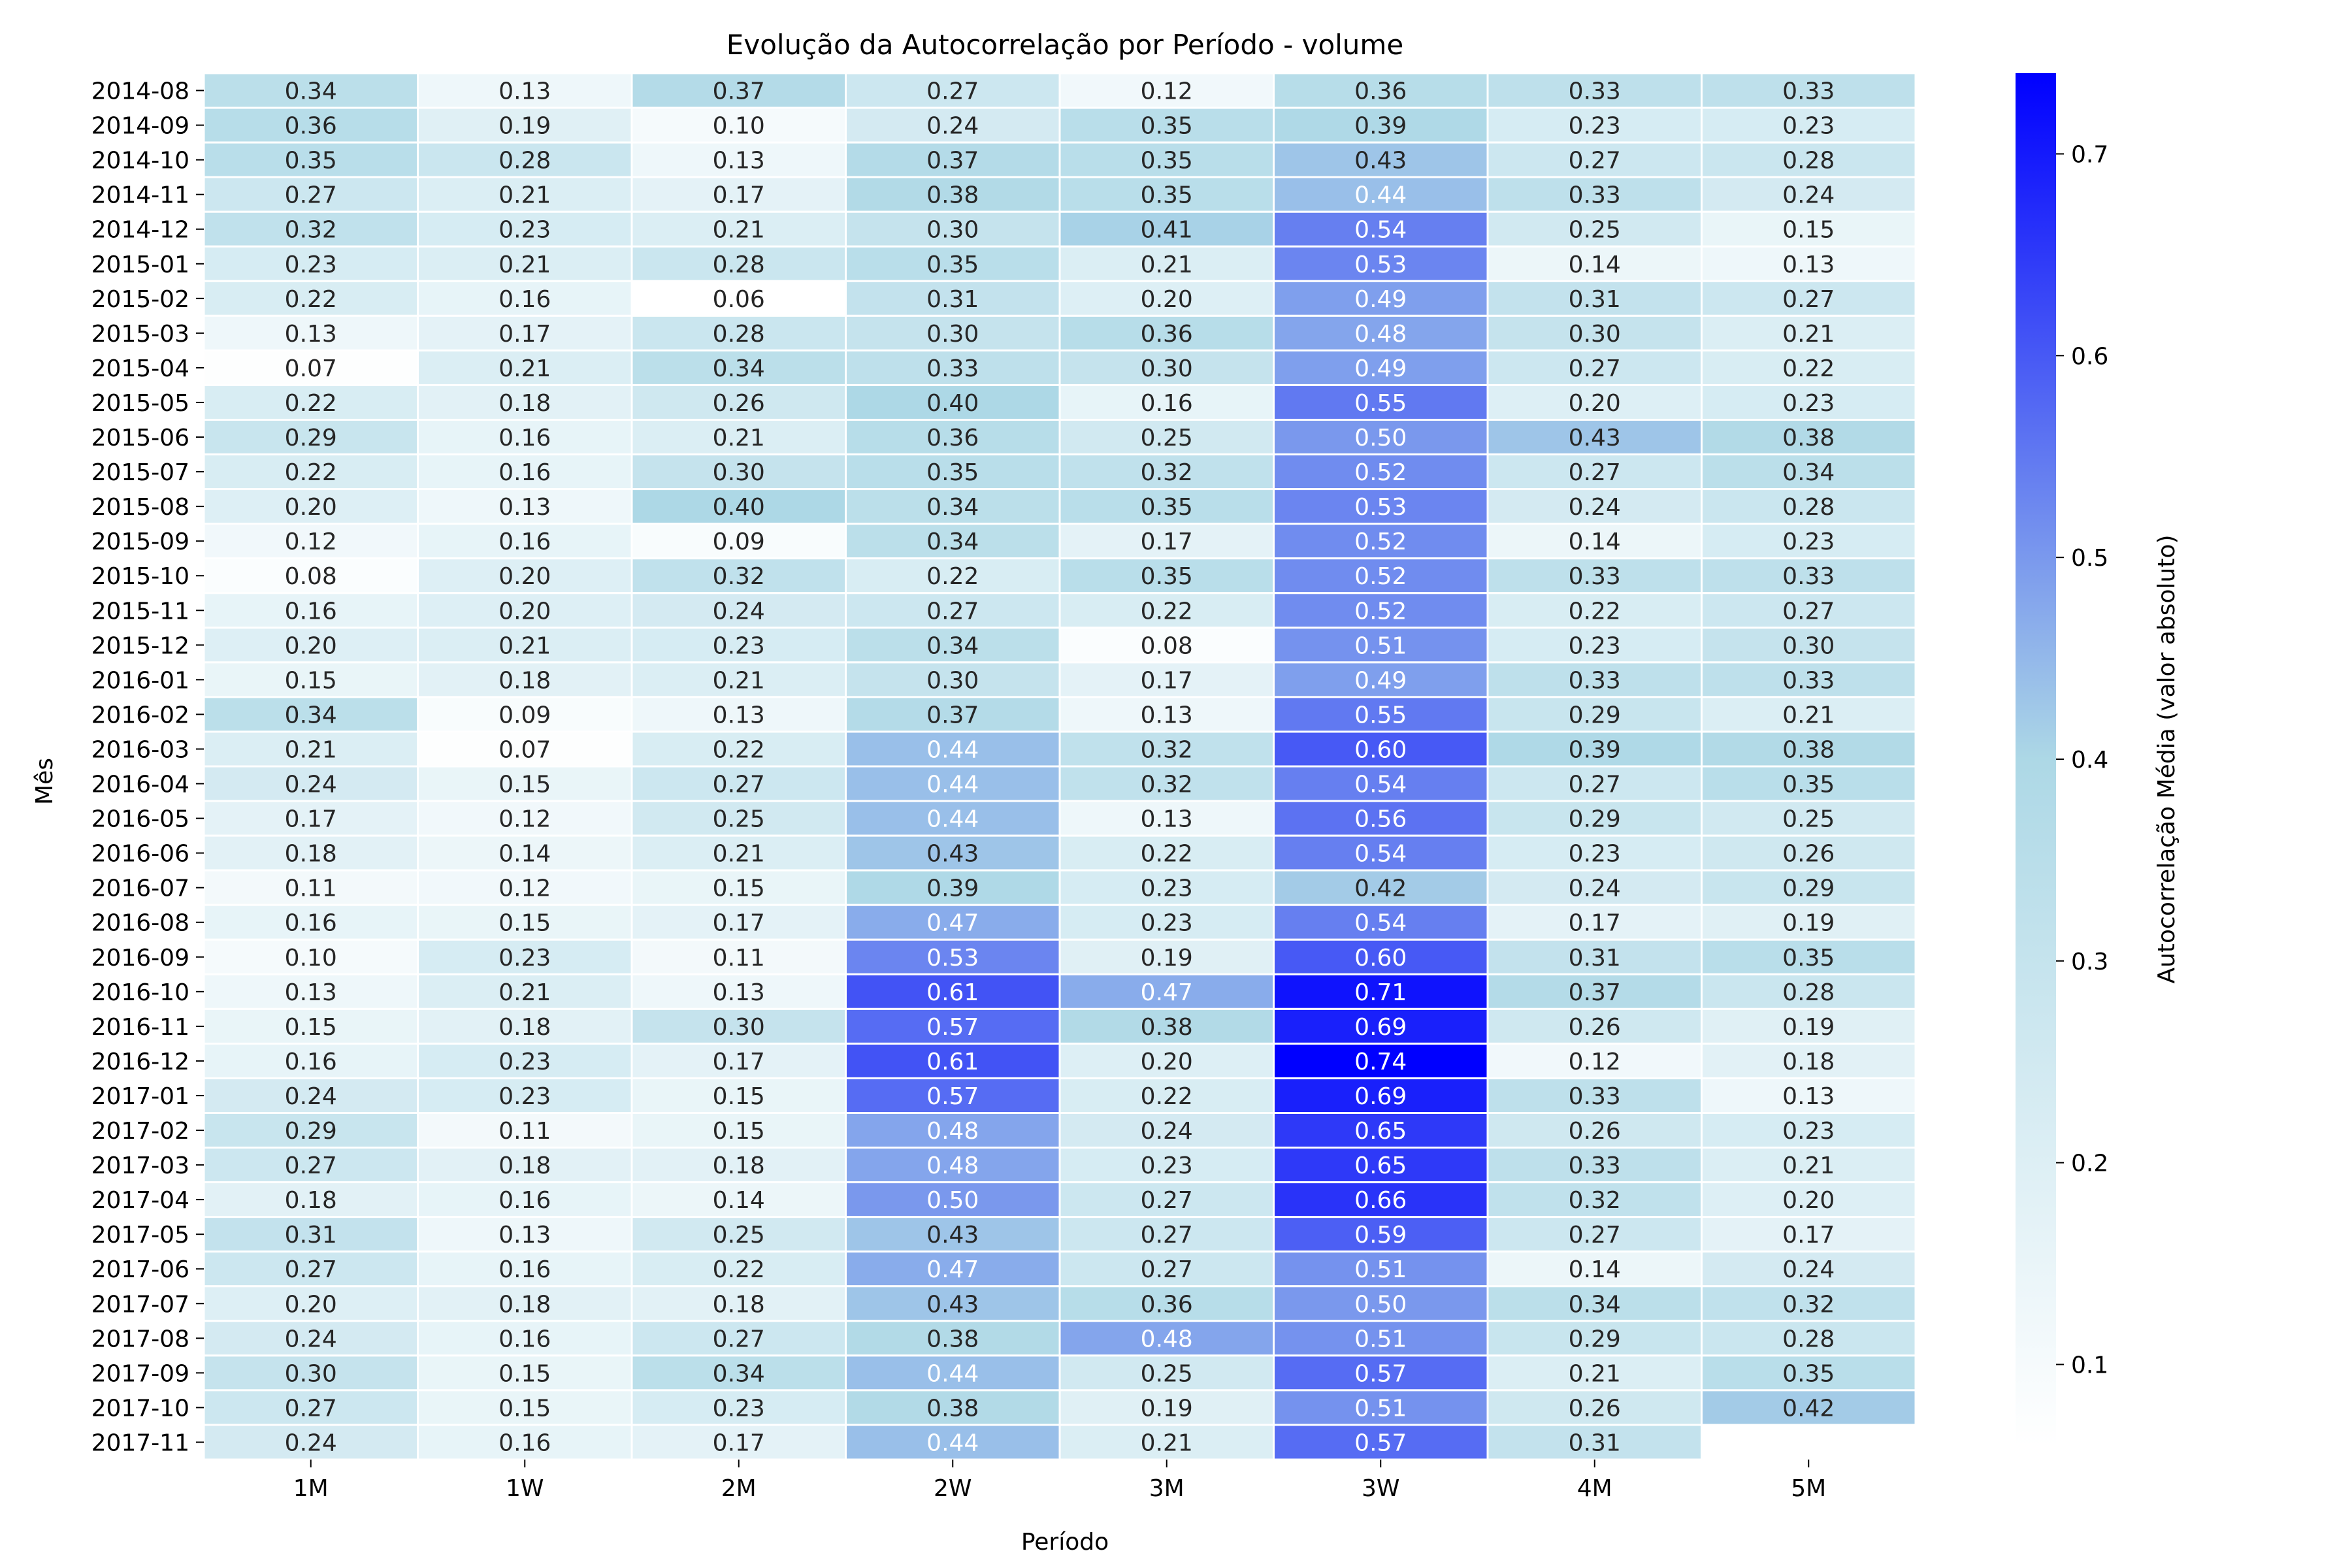 This screenshot has height=1568, width=2352. I want to click on cell-value-label: 0.27, so click(1595, 368).